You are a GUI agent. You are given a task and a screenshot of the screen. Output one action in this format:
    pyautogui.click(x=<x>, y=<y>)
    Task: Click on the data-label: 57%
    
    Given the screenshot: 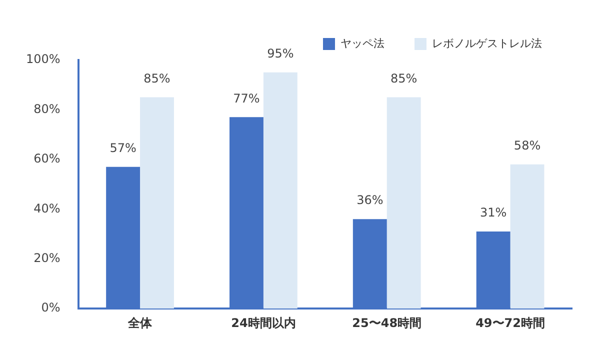 What is the action you would take?
    pyautogui.click(x=123, y=148)
    